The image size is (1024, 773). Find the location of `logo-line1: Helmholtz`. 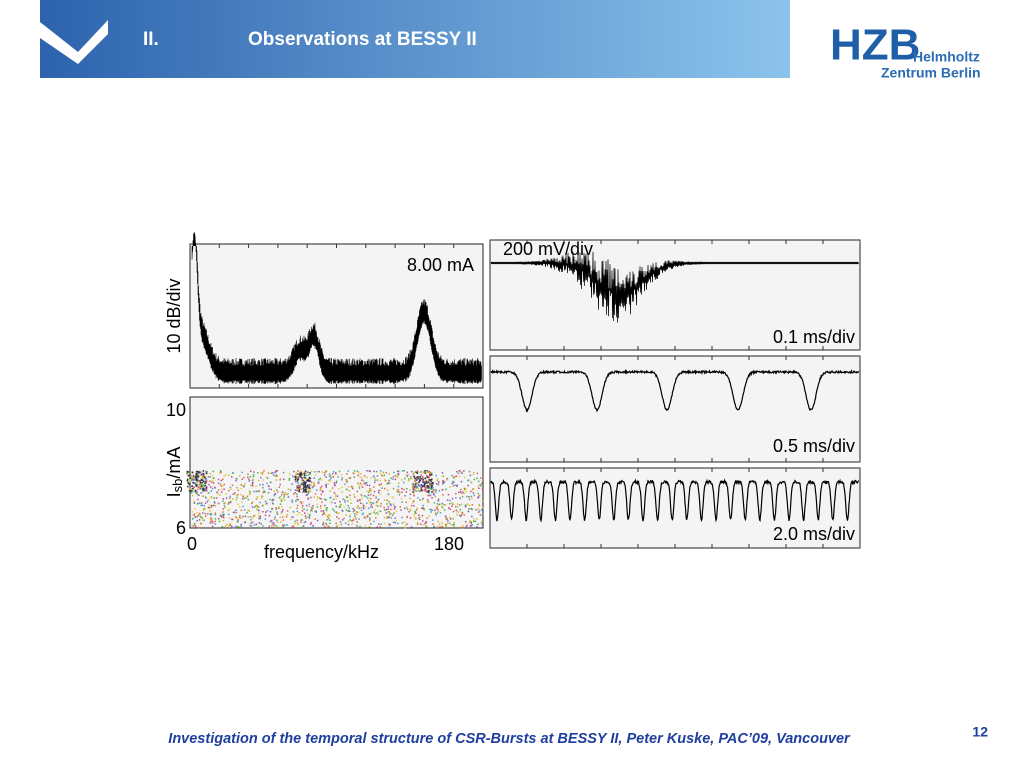

logo-line1: Helmholtz is located at coordinates (946, 57).